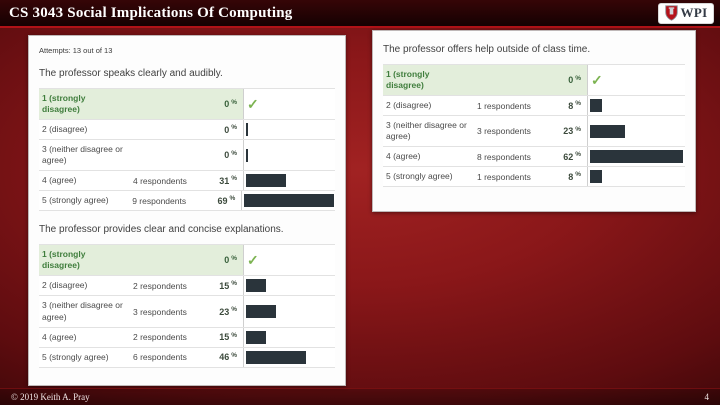  I want to click on percent-value: 15 %, so click(224, 337).